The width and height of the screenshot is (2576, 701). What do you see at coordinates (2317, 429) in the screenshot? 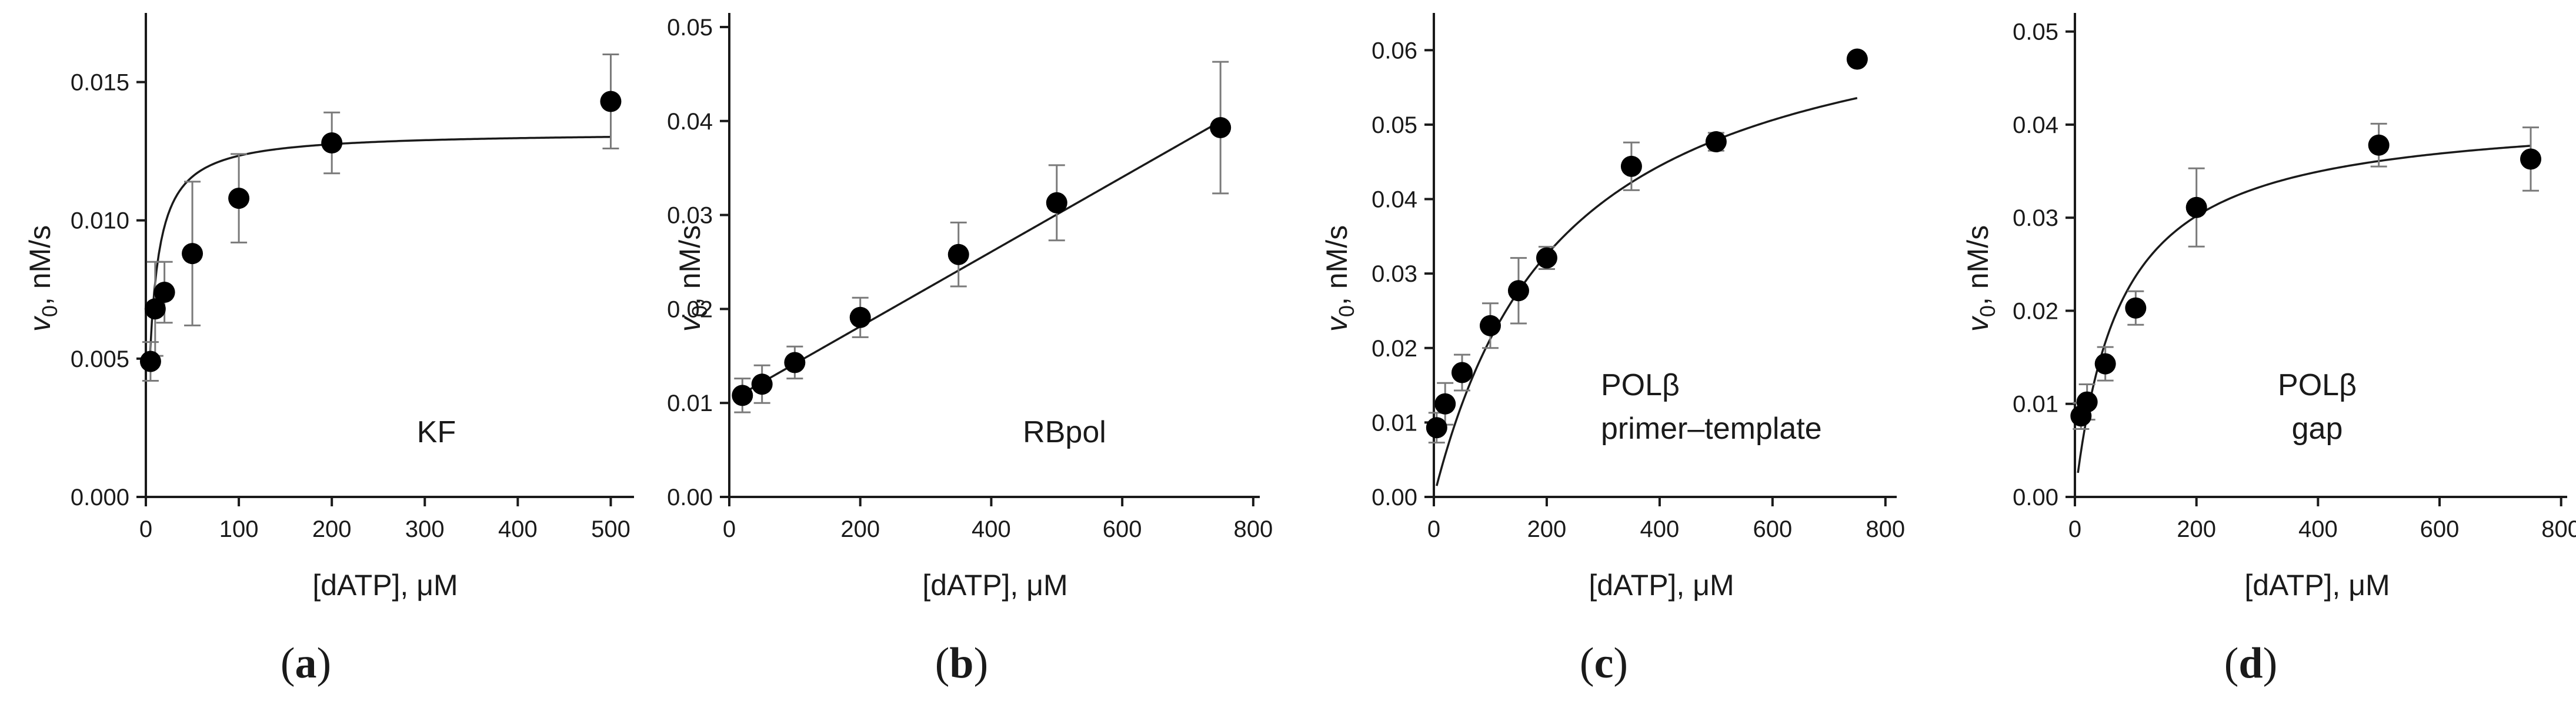
I see `annotation-label: gap` at bounding box center [2317, 429].